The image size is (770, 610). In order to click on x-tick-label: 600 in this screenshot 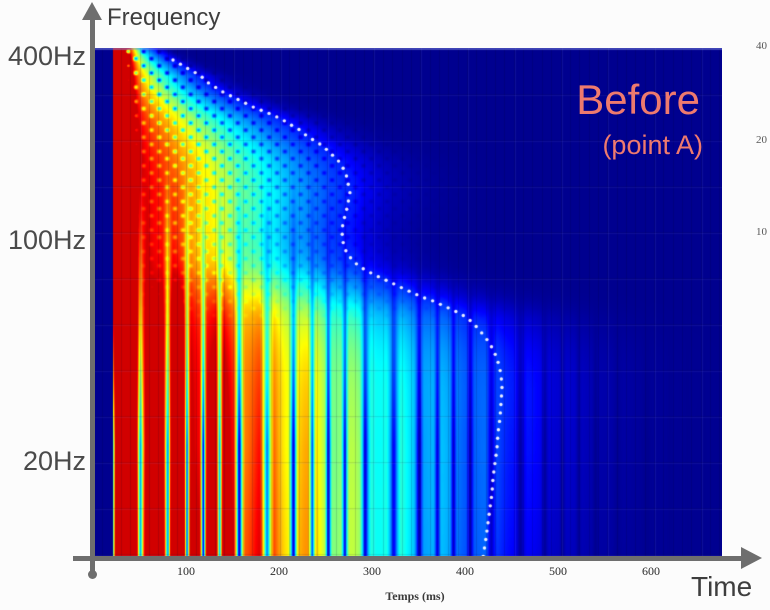, I will do `click(651, 571)`.